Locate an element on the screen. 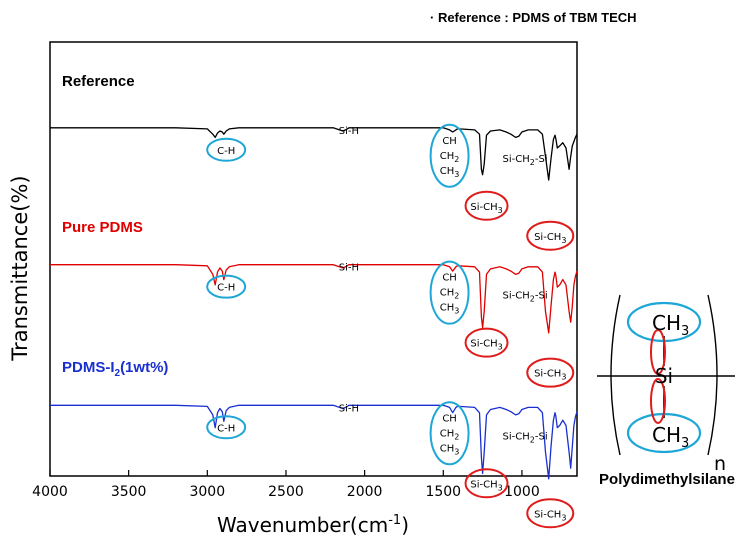 The image size is (748, 554). x-tick-label-1500: 1500 is located at coordinates (443, 492).